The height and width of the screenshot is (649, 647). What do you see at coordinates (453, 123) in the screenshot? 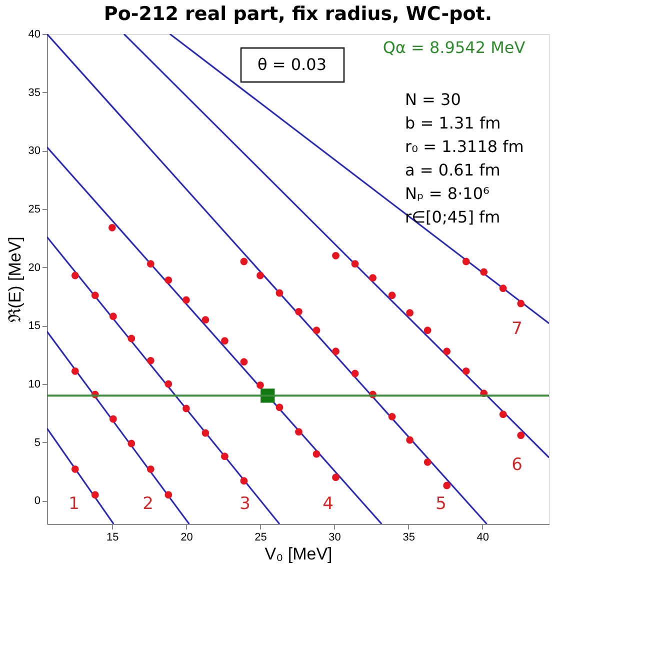
I see `annotation: b = 1.31 fm` at bounding box center [453, 123].